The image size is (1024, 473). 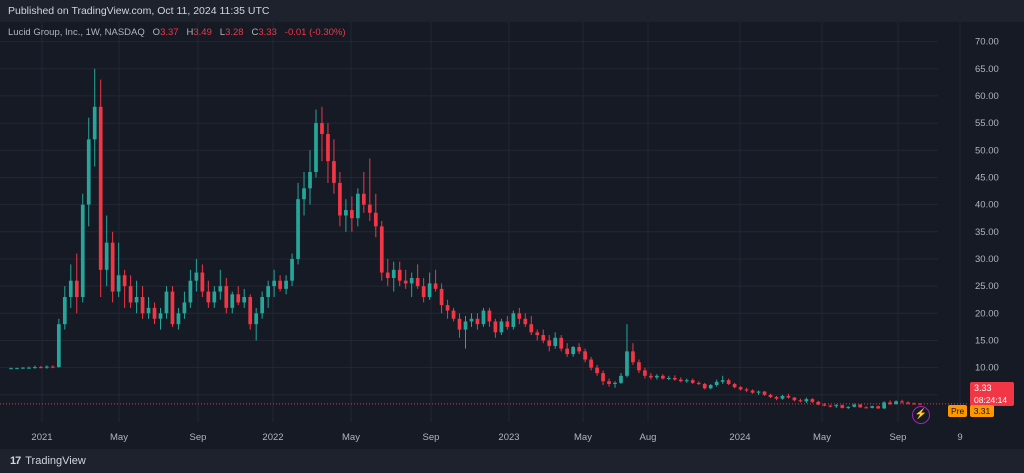 I want to click on y-tick-label: 20.00, so click(x=987, y=313).